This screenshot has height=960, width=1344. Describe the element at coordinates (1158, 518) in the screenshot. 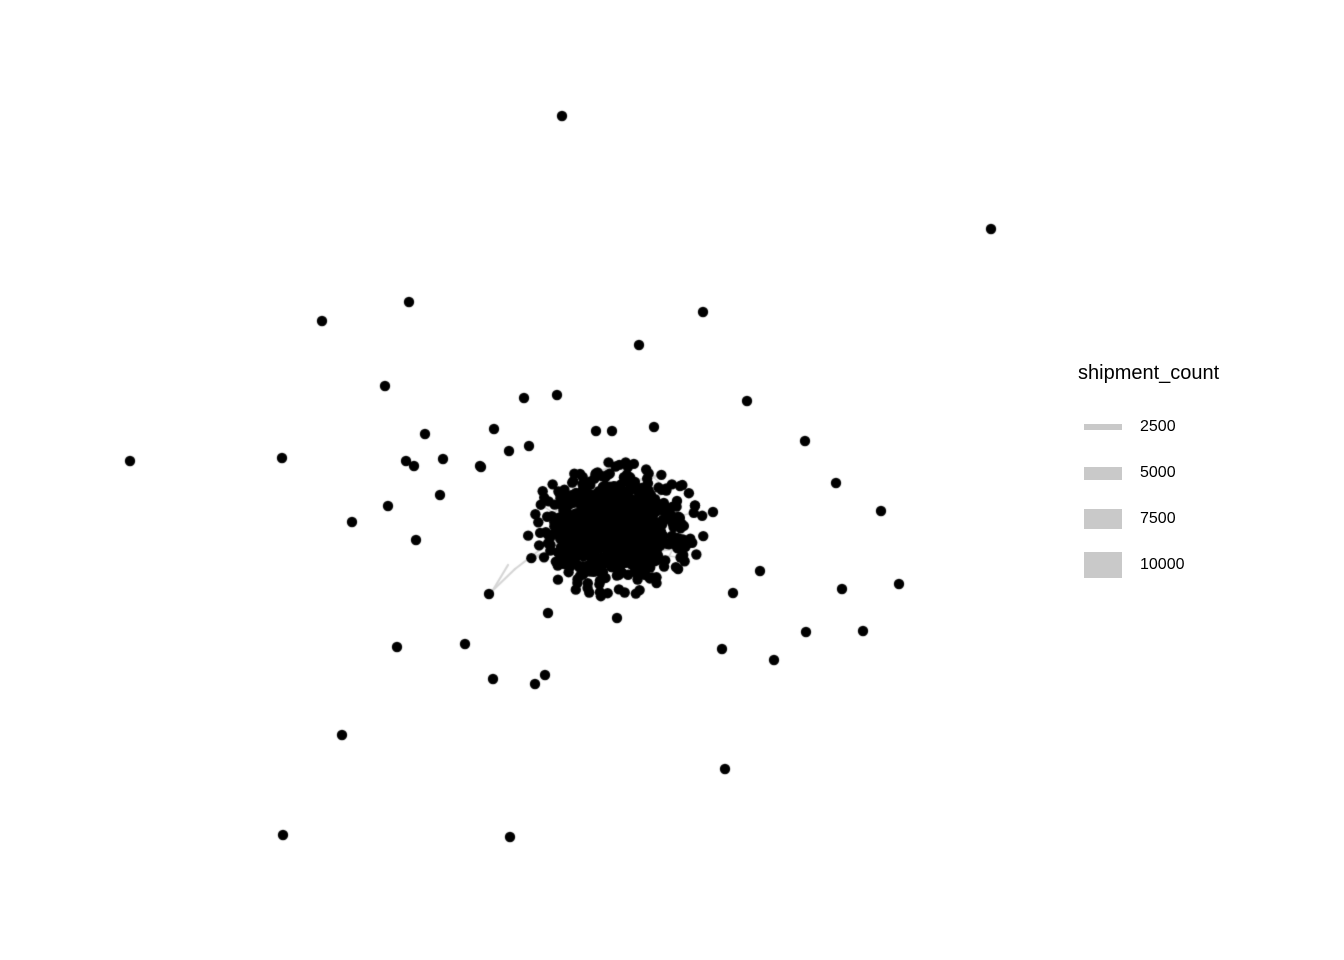

I see `legend-key-label: 7500` at that location.